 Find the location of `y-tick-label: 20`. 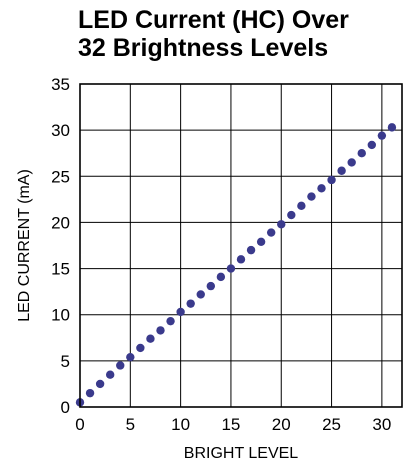

y-tick-label: 20 is located at coordinates (60, 222).